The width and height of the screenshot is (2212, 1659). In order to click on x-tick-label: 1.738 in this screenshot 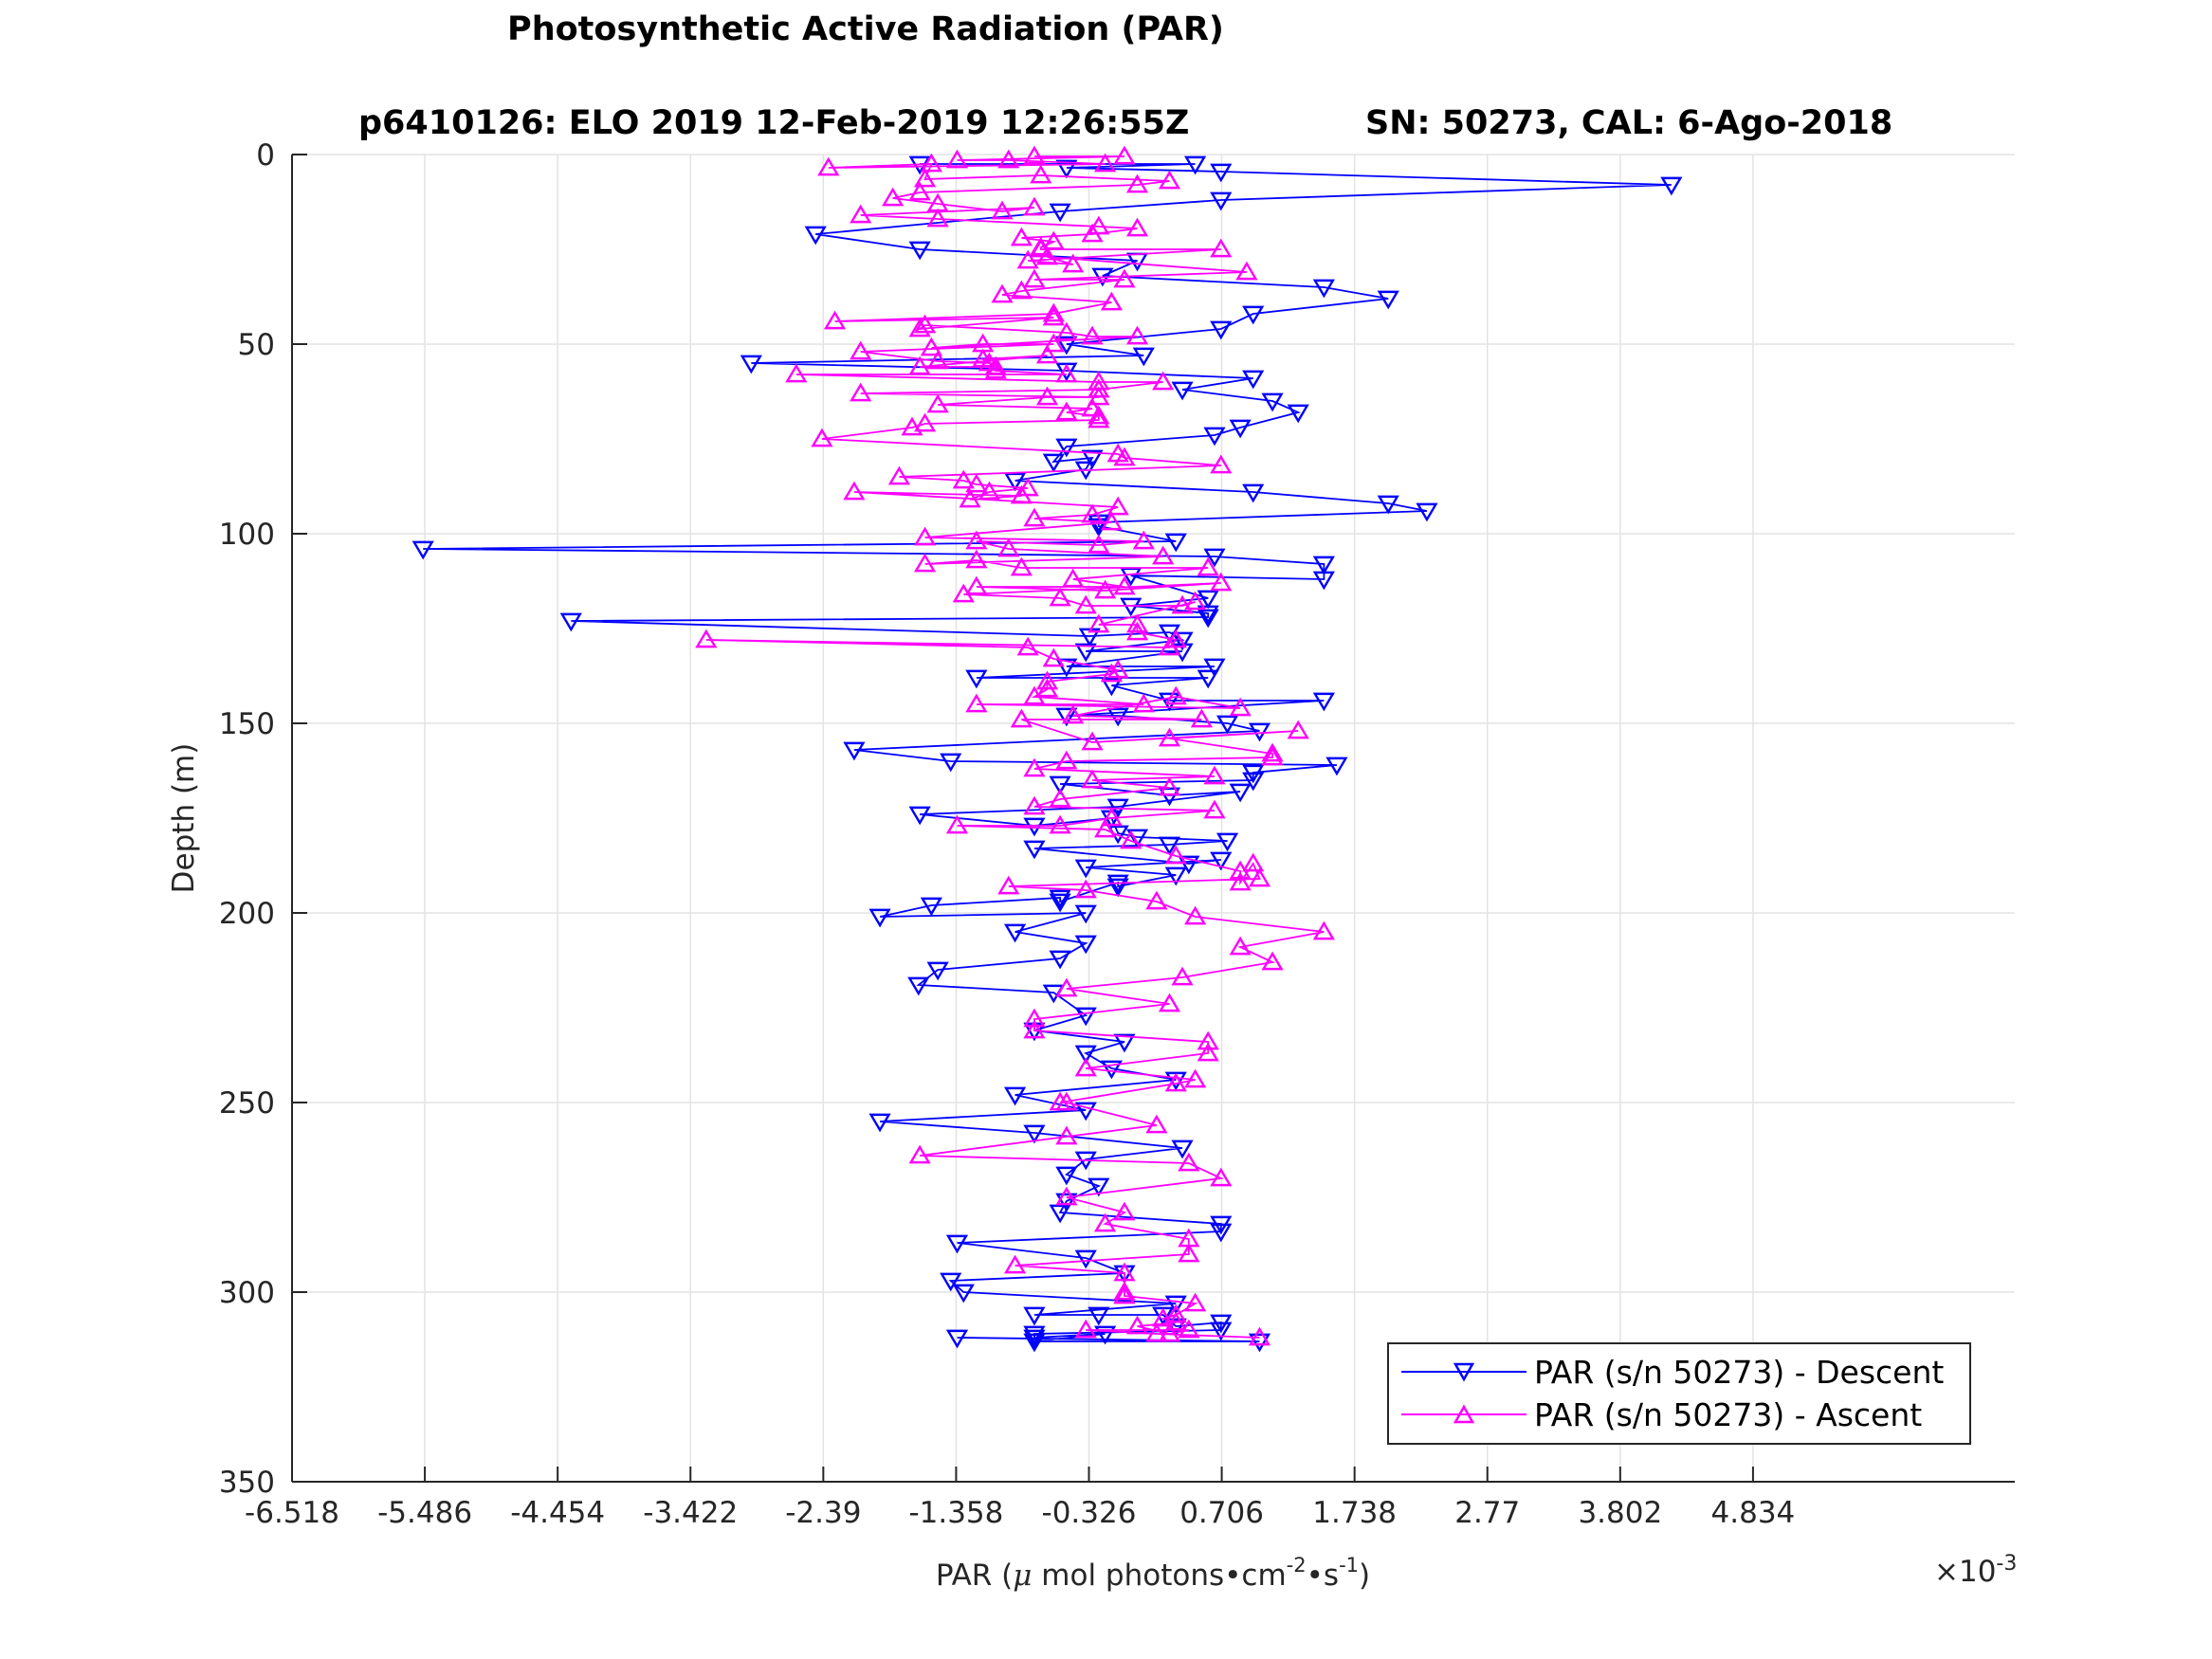, I will do `click(1354, 1513)`.